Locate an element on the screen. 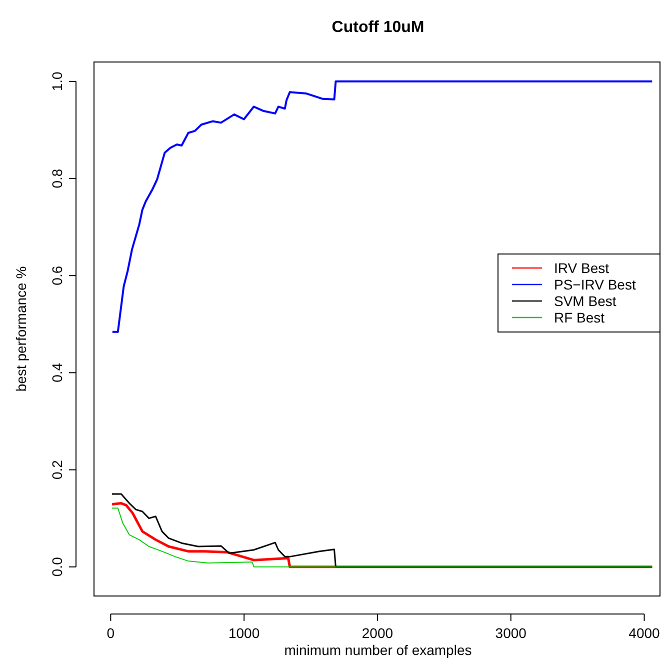  y-tick-label: 0.6 is located at coordinates (57, 276).